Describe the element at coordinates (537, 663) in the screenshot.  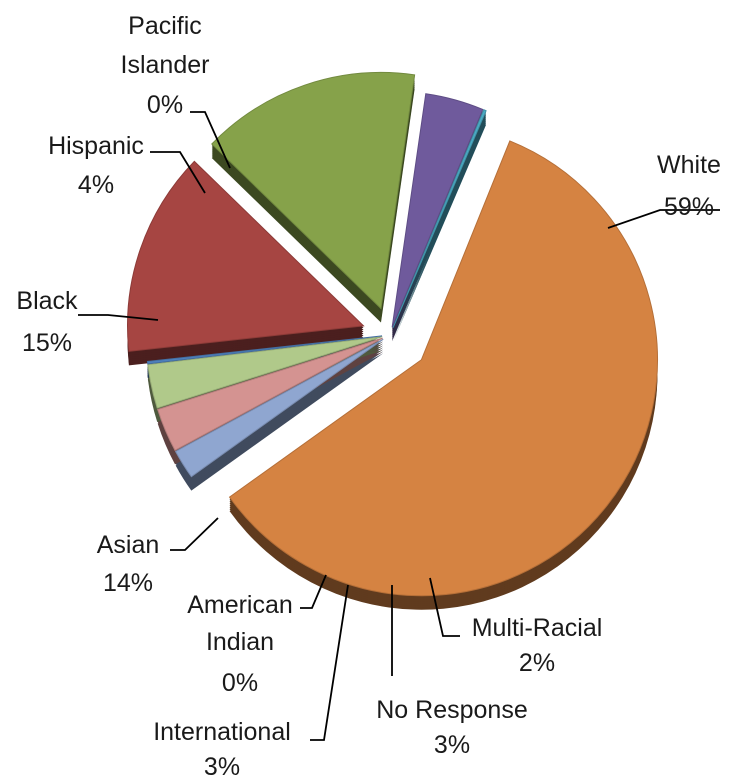
I see `label-multi-racial-value: 2%` at that location.